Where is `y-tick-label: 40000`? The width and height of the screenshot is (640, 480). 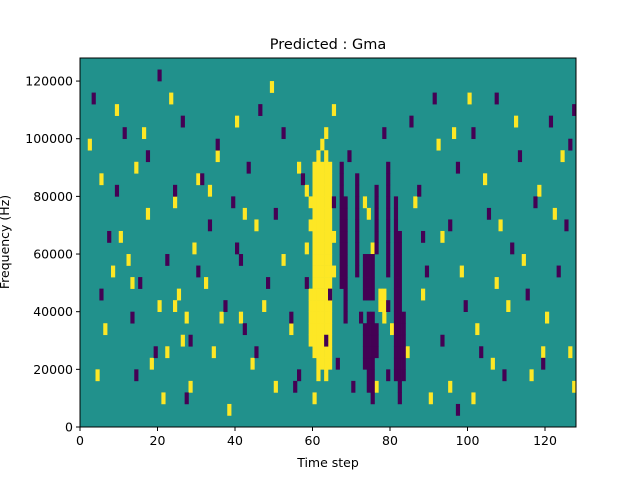 y-tick-label: 40000 is located at coordinates (53, 311).